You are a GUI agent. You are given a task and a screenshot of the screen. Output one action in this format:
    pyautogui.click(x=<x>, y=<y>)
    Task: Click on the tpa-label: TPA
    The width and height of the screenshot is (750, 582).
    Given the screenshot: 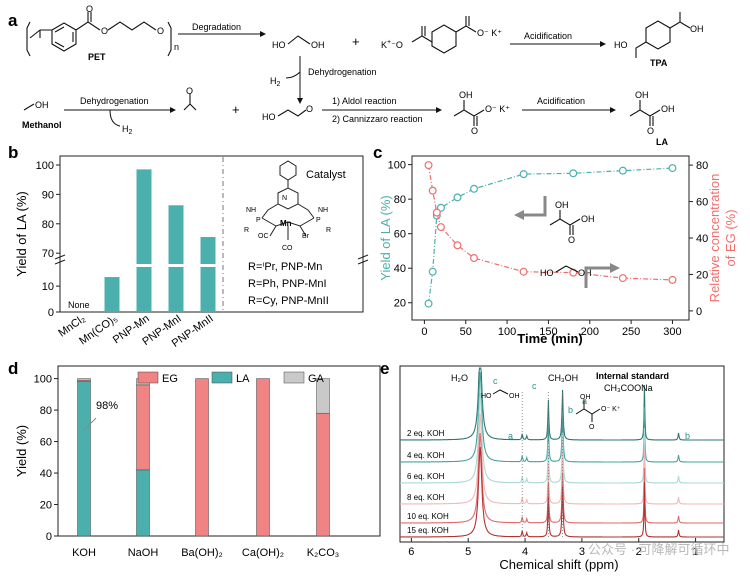 What is the action you would take?
    pyautogui.click(x=659, y=63)
    